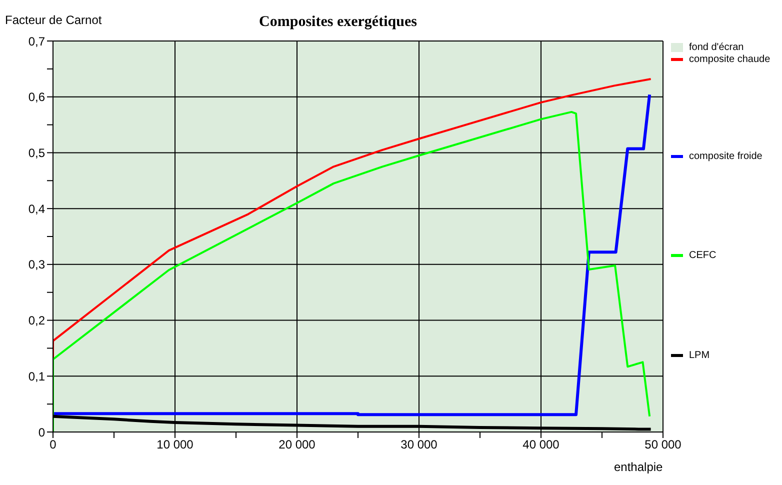 The width and height of the screenshot is (782, 485). Describe the element at coordinates (37, 153) in the screenshot. I see `y-tick-label: 0,5` at that location.